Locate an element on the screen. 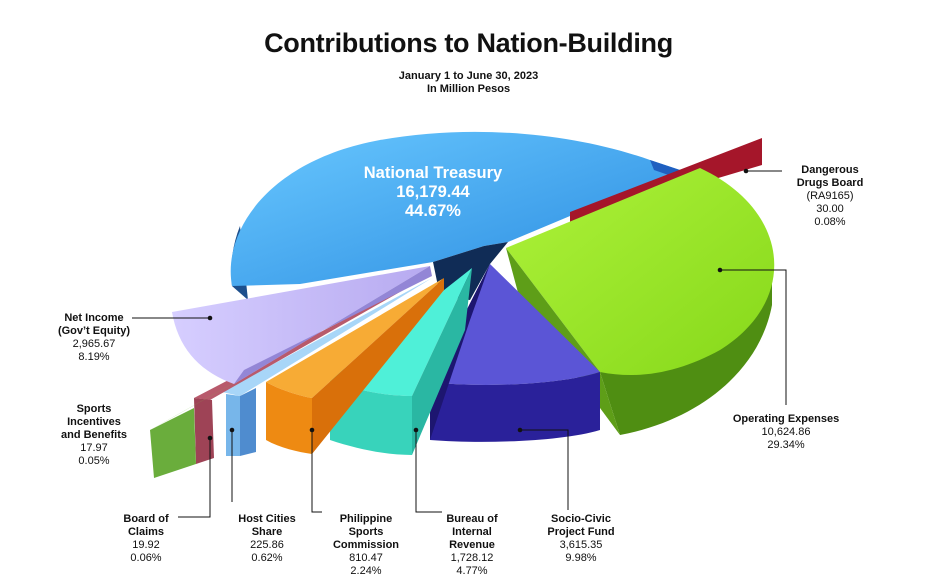  dot-operating-expenses is located at coordinates (720, 270).